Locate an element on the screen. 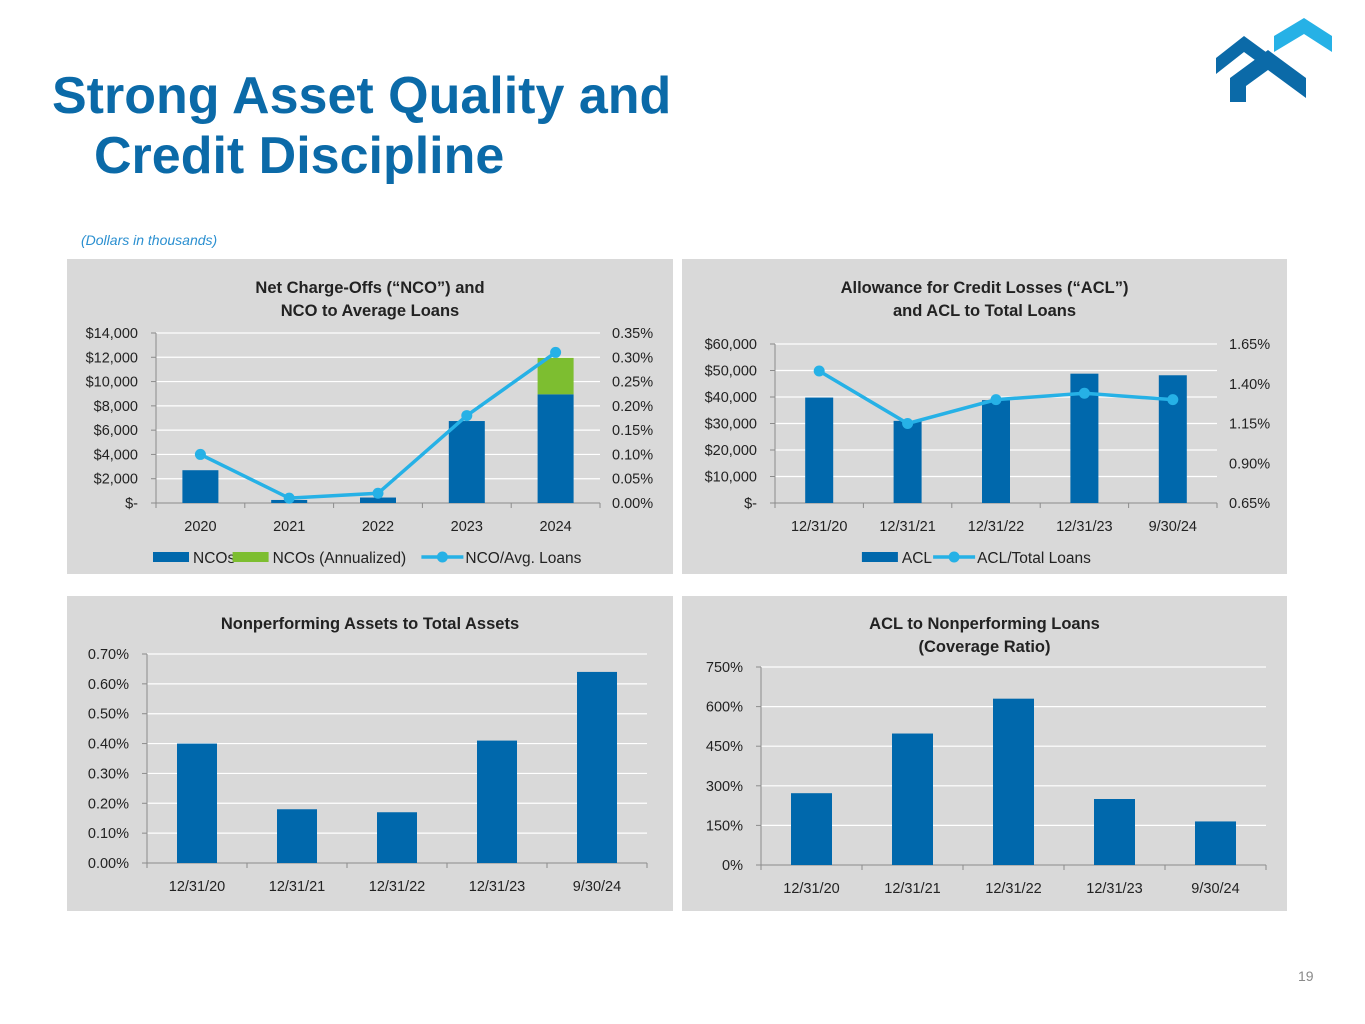 The width and height of the screenshot is (1365, 1024). legend-swatch-bar is located at coordinates (171, 557).